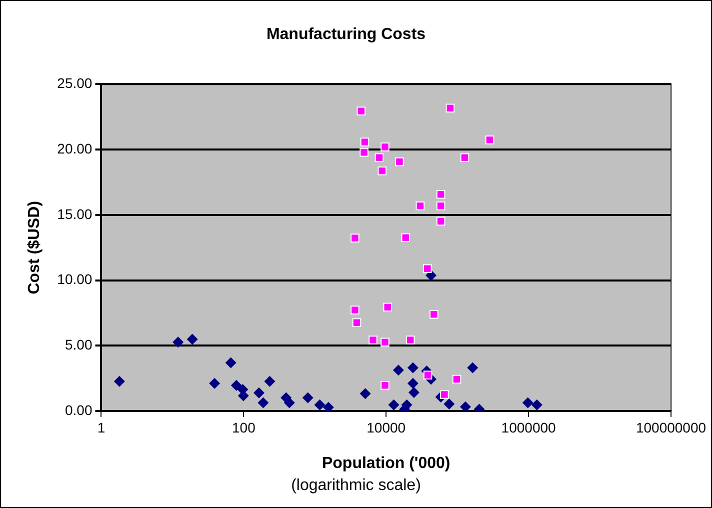 The width and height of the screenshot is (712, 508). Describe the element at coordinates (101, 427) in the screenshot. I see `x-tick-label: 1` at that location.